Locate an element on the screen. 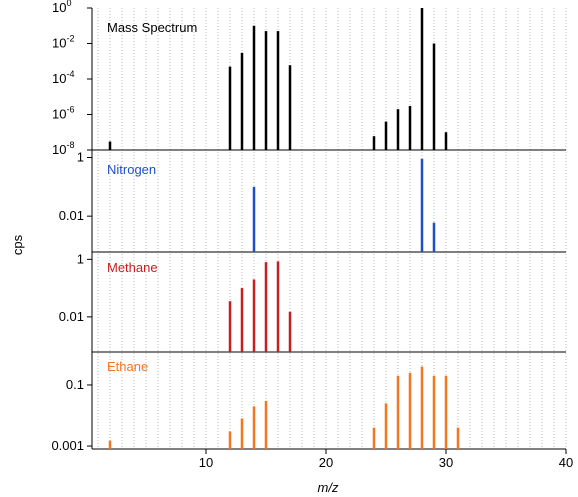 The width and height of the screenshot is (578, 497). x-axis: 10 20 30 40 is located at coordinates (386, 459).